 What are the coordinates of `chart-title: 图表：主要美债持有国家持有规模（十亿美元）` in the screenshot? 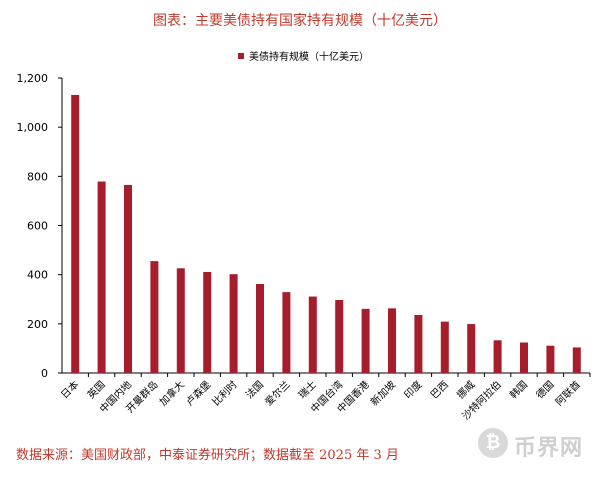 It's located at (300, 21).